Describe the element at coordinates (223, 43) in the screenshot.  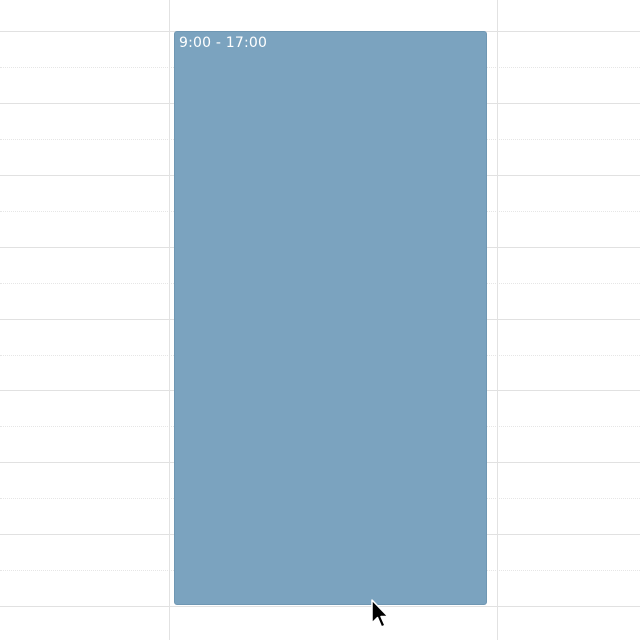
I see `event-time-label: 9:00 - 17:00` at that location.